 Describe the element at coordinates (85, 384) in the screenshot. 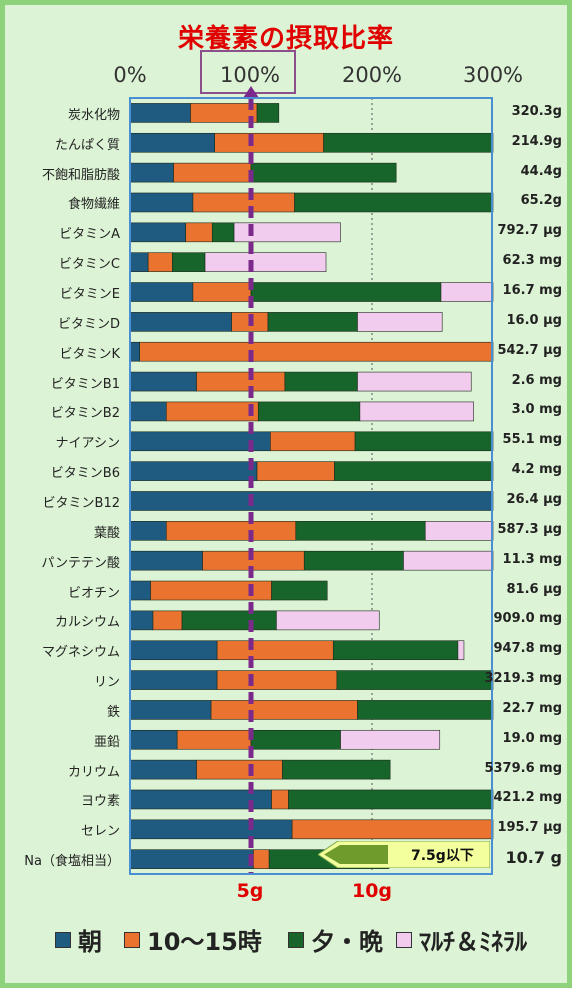

I see `row-label-9: ビタミンB1` at that location.